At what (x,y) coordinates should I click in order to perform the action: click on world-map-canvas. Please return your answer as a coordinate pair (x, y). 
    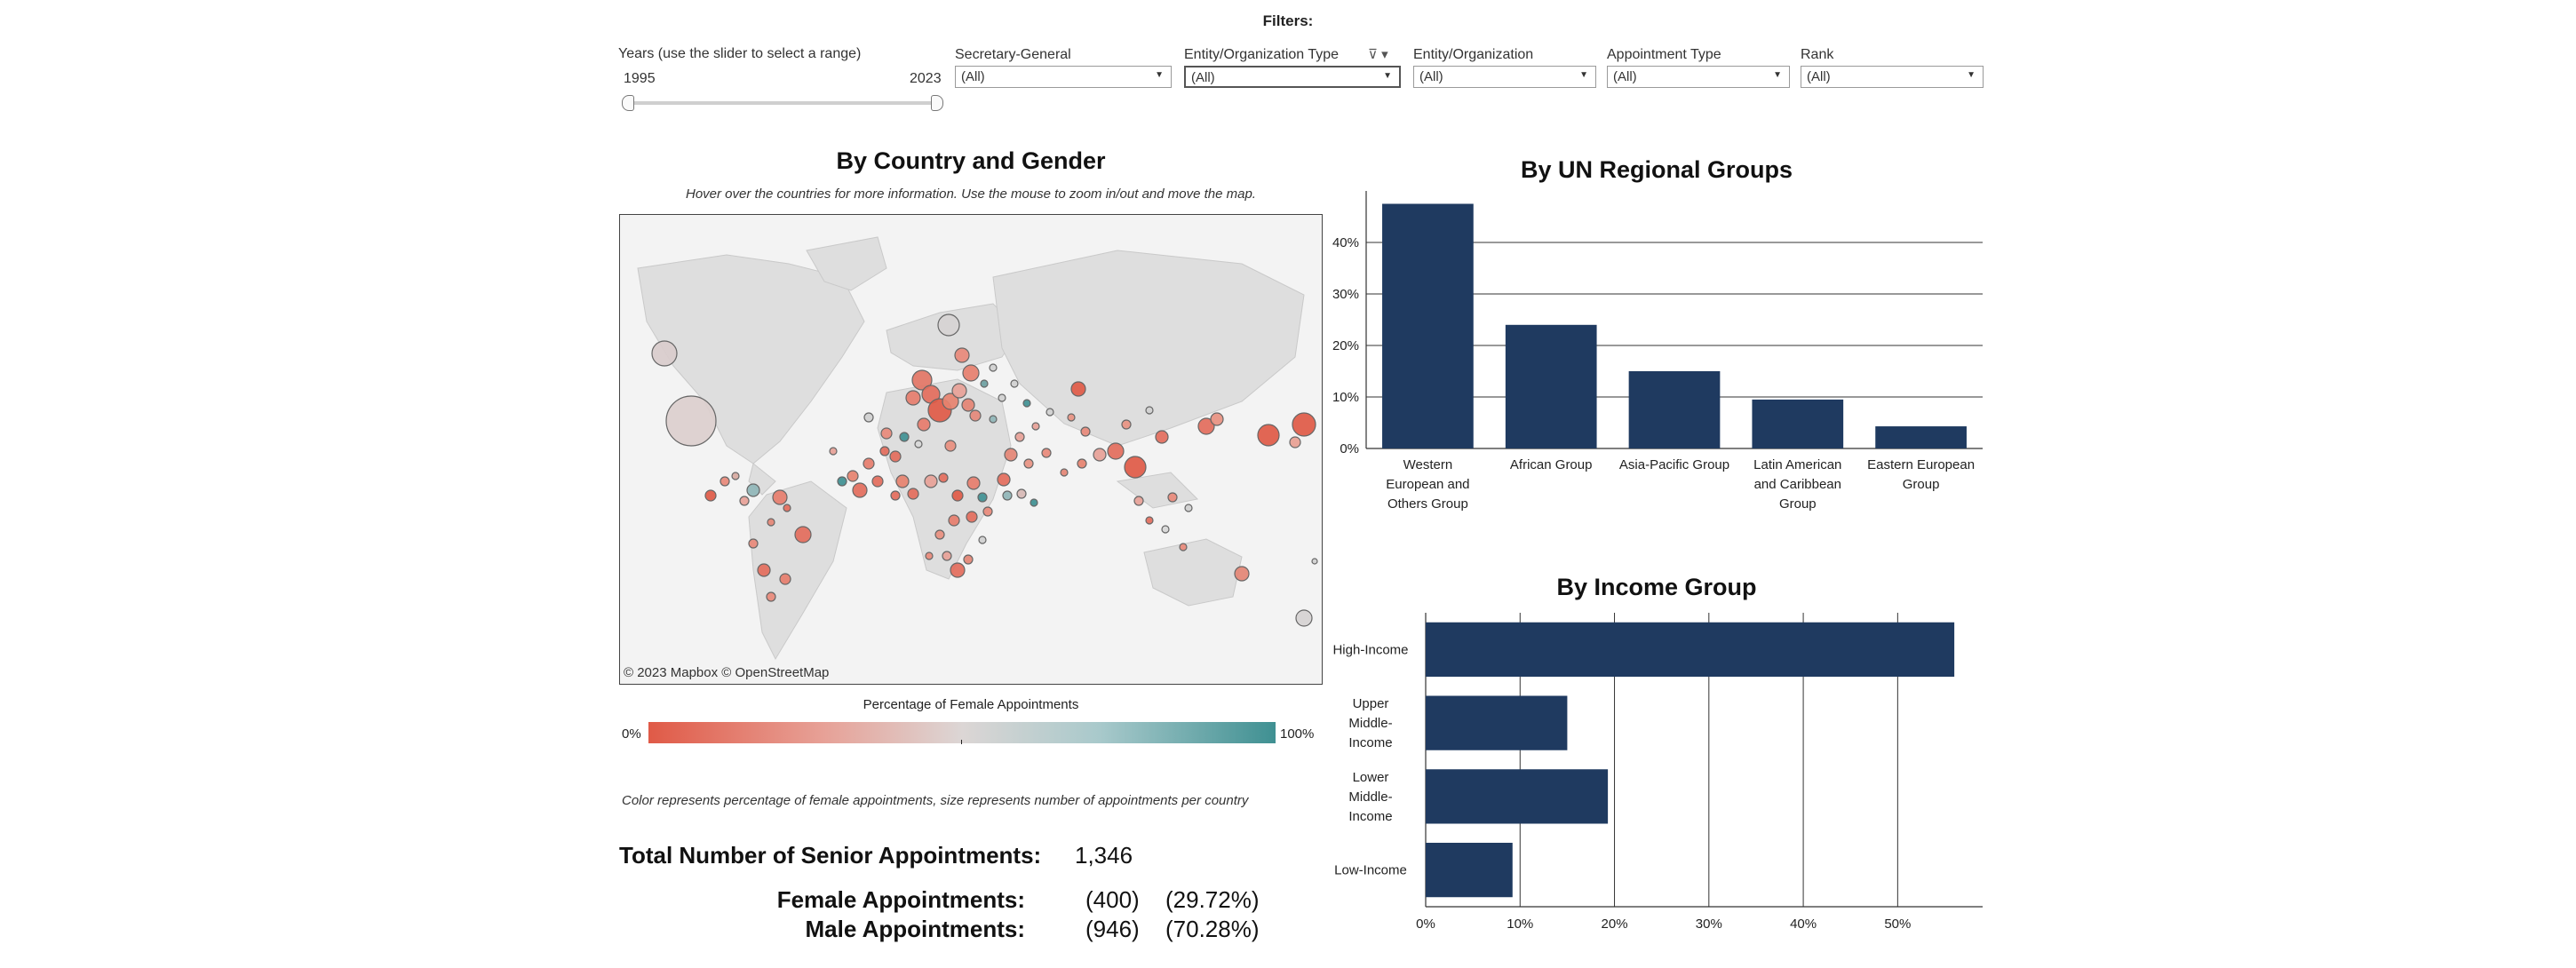
    Looking at the image, I should click on (971, 450).